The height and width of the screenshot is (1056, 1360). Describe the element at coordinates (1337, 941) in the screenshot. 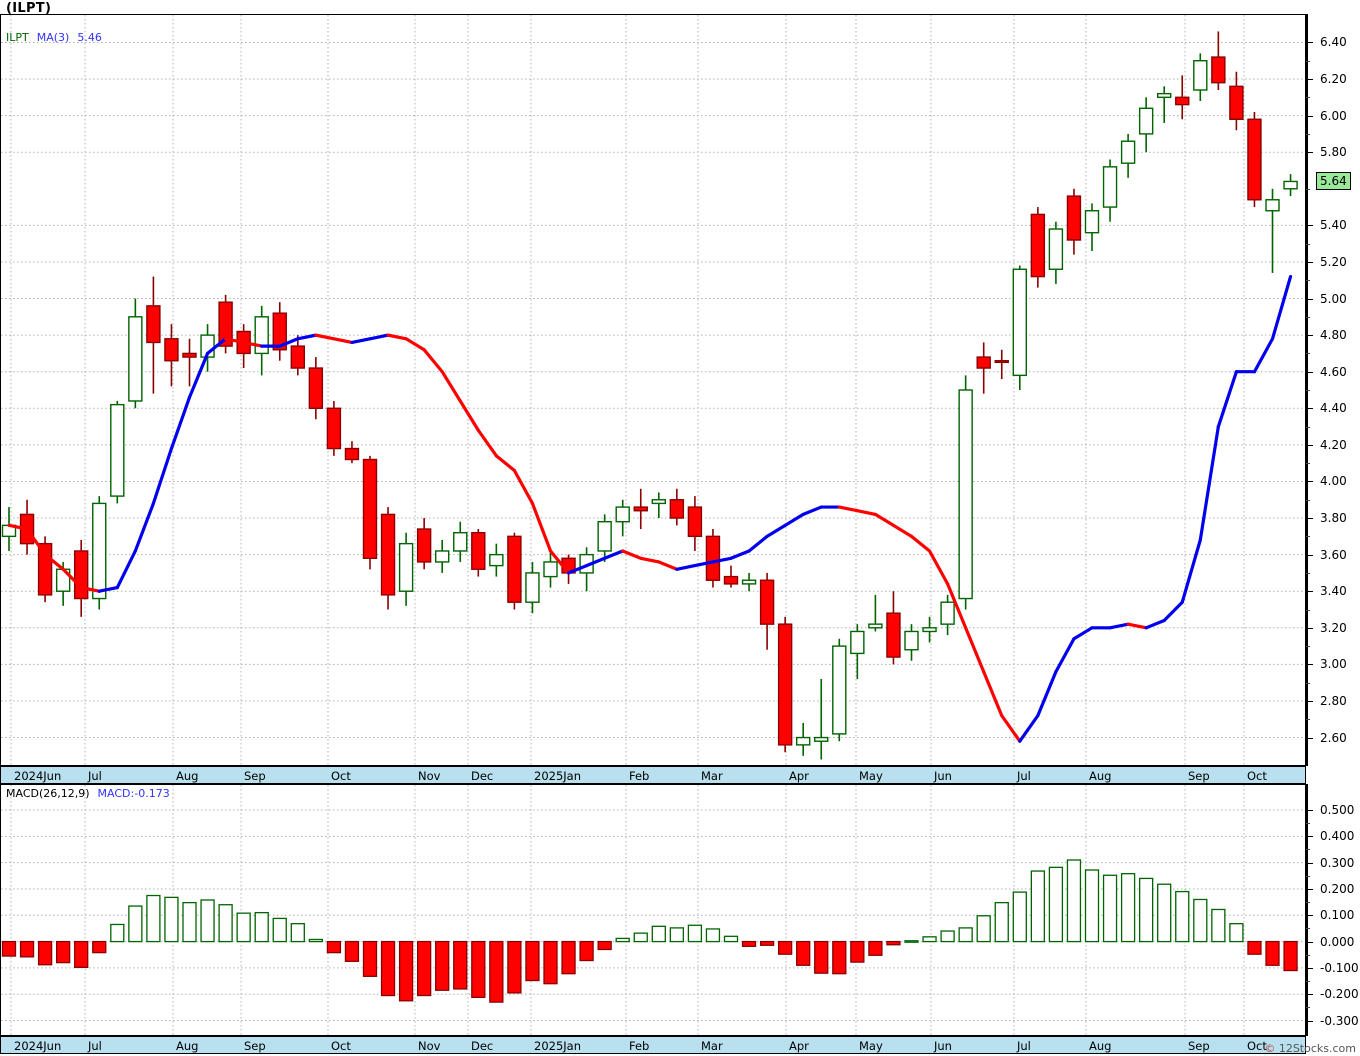

I see `axis-tick-label: 0.000` at that location.